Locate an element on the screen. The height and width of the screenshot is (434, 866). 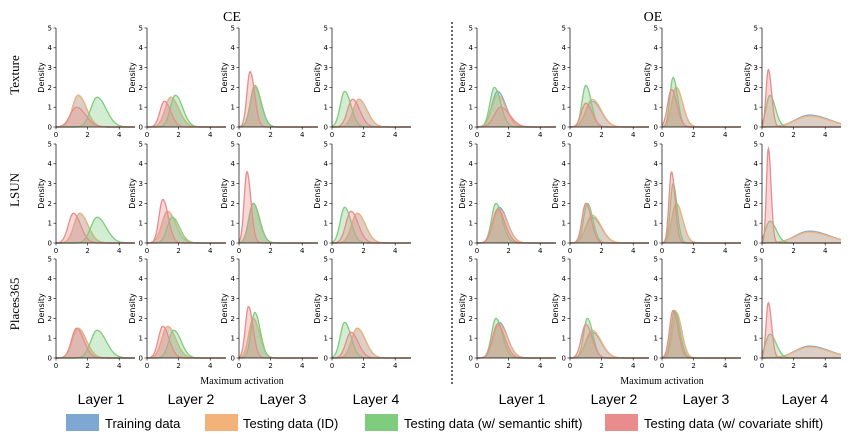
panel-oe-places365-layer-3-xtick-label-0: 0 is located at coordinates (662, 366).